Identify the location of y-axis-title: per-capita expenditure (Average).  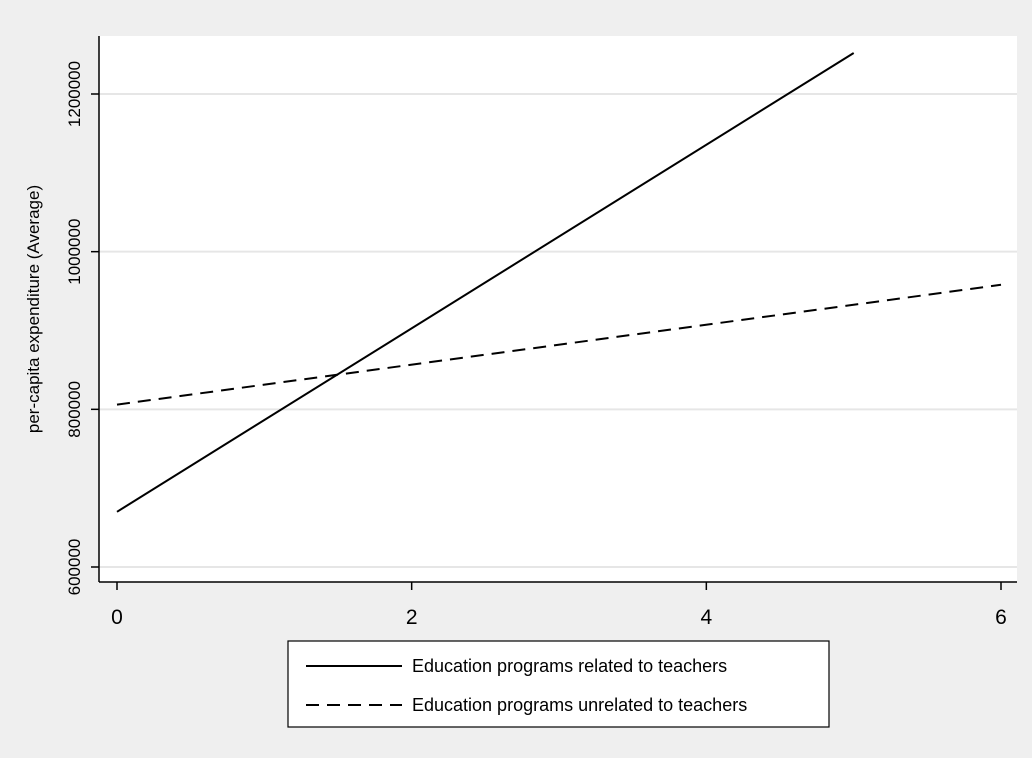
(33, 309).